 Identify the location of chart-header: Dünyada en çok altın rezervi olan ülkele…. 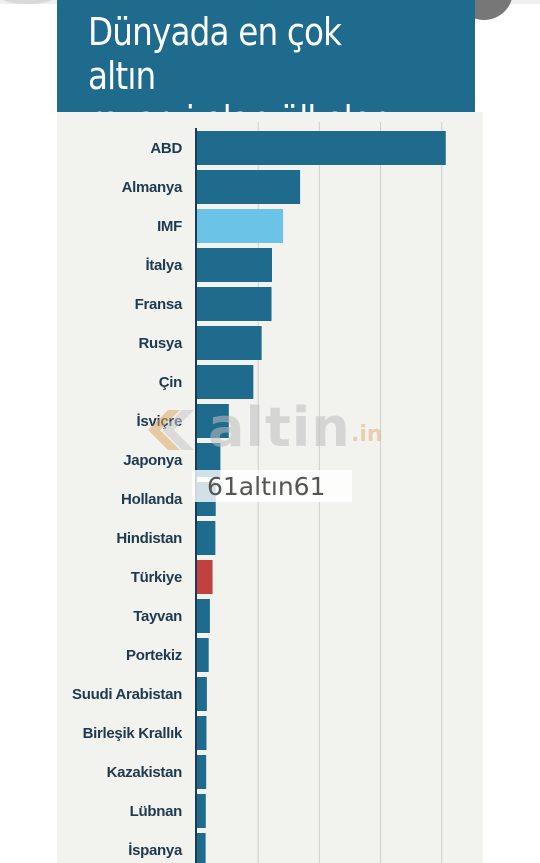
(266, 71).